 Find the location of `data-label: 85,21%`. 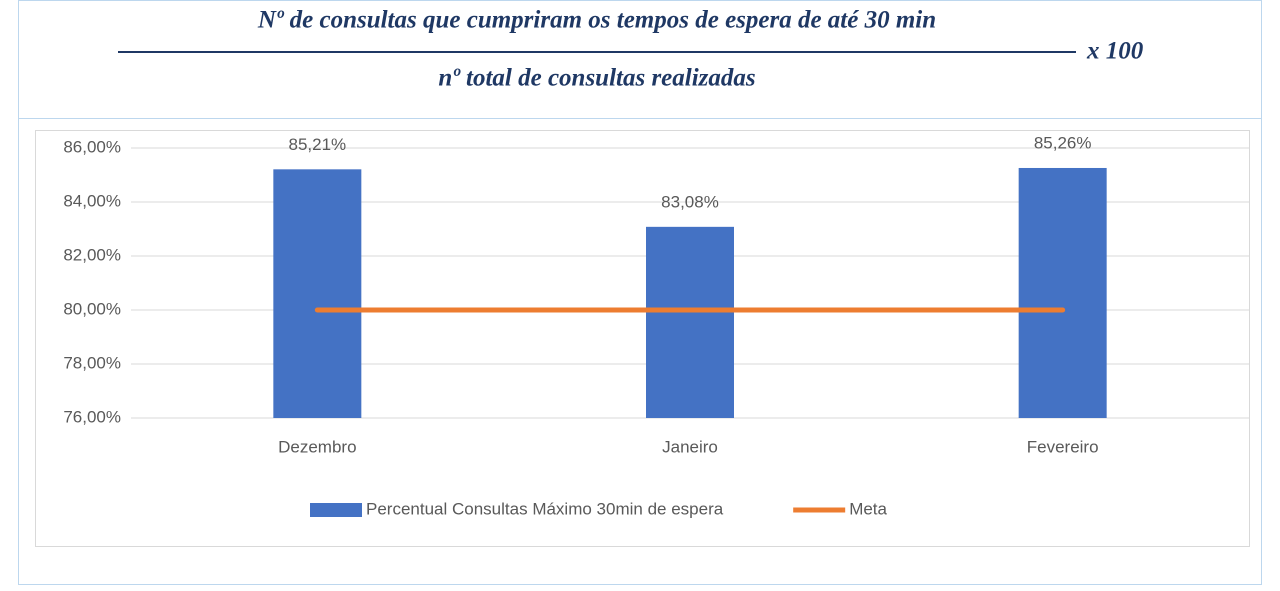

data-label: 85,21% is located at coordinates (317, 144).